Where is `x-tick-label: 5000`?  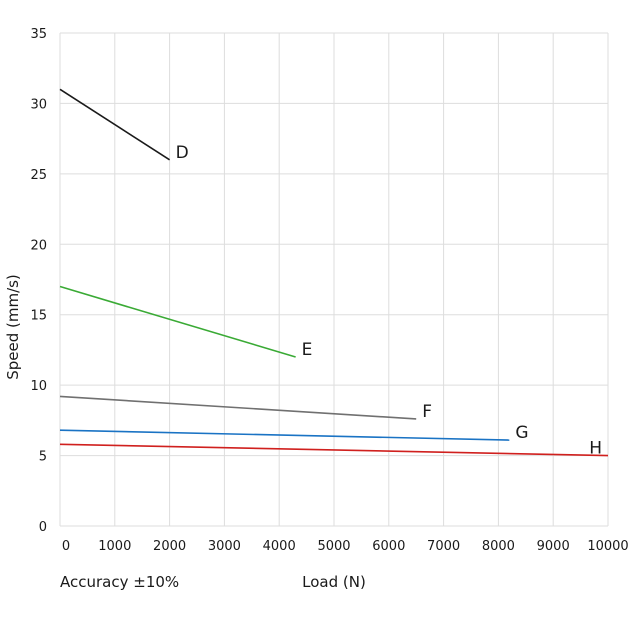
x-tick-label: 5000 is located at coordinates (333, 546).